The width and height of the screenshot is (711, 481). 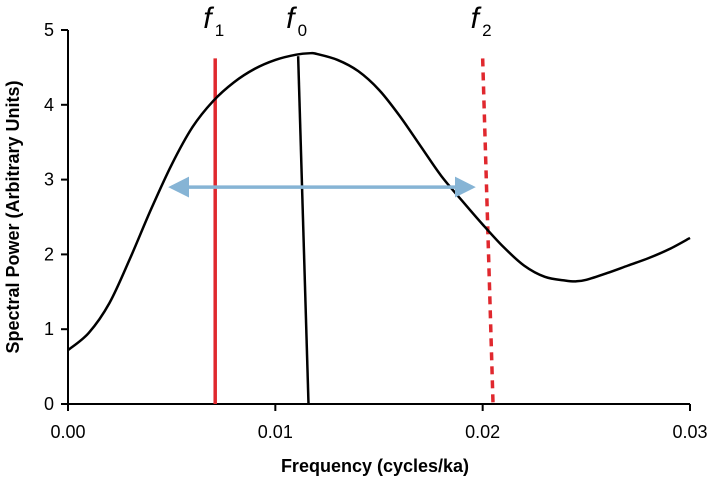 I want to click on x-axis-ticks: 0.00 0.01 0.02 0.03, so click(x=379, y=423).